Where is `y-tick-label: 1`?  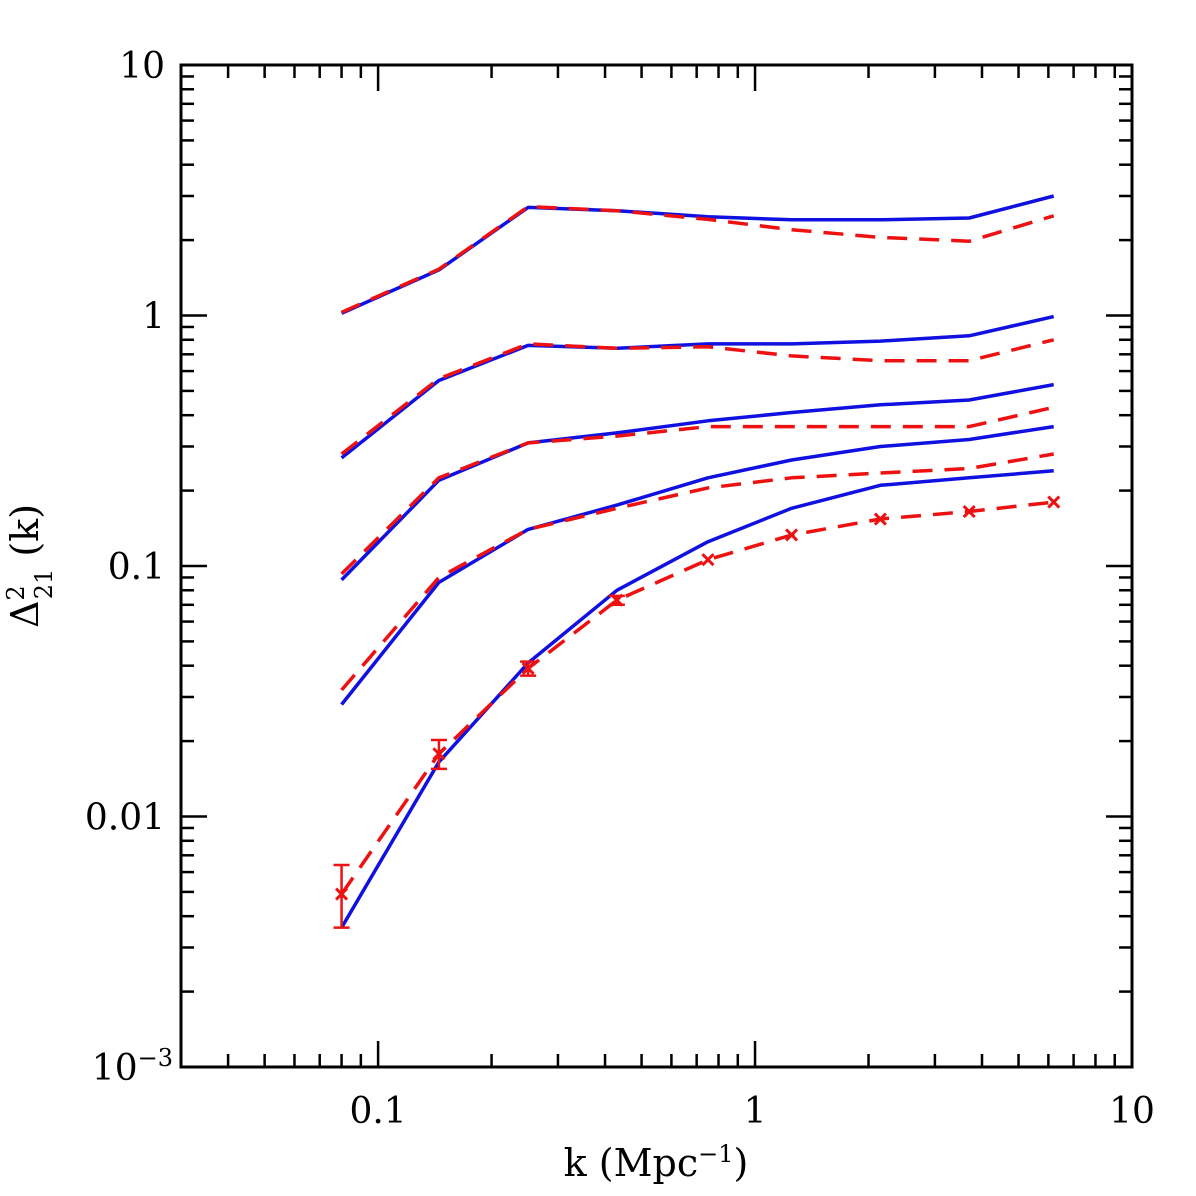
y-tick-label: 1 is located at coordinates (153, 317).